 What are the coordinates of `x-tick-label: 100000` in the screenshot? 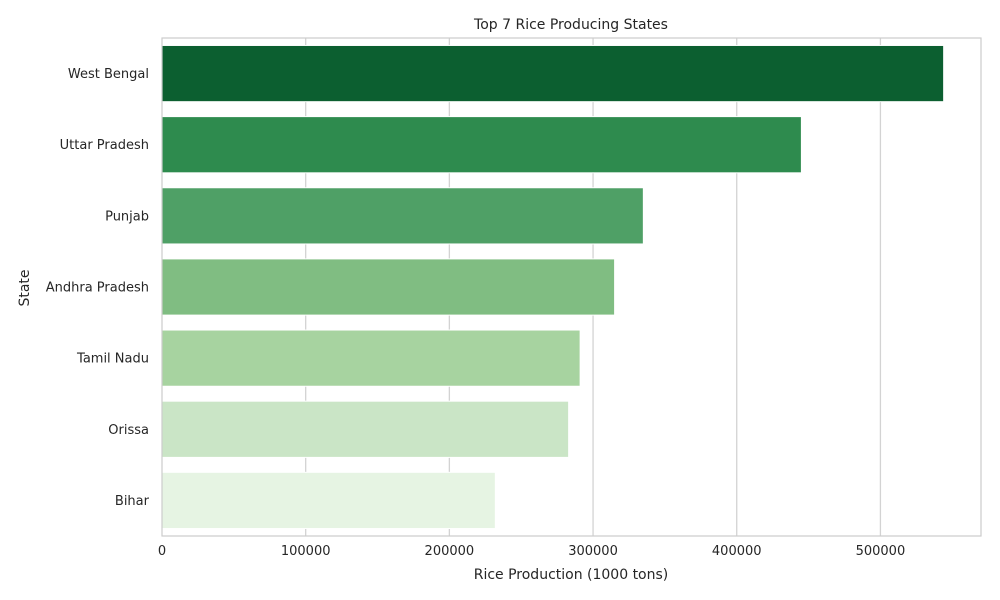 It's located at (306, 551).